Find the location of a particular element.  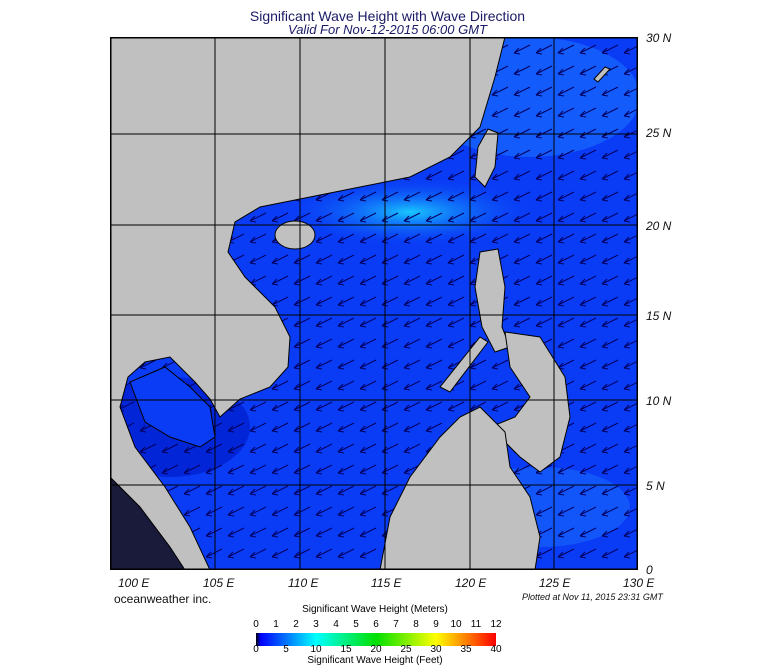

feet-tick: 20 is located at coordinates (376, 649).